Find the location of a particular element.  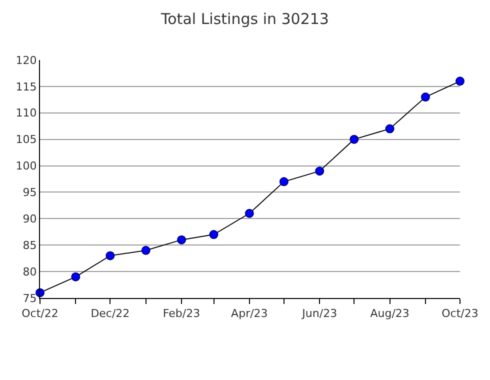

x-tick-label: Oct/22 is located at coordinates (40, 313).